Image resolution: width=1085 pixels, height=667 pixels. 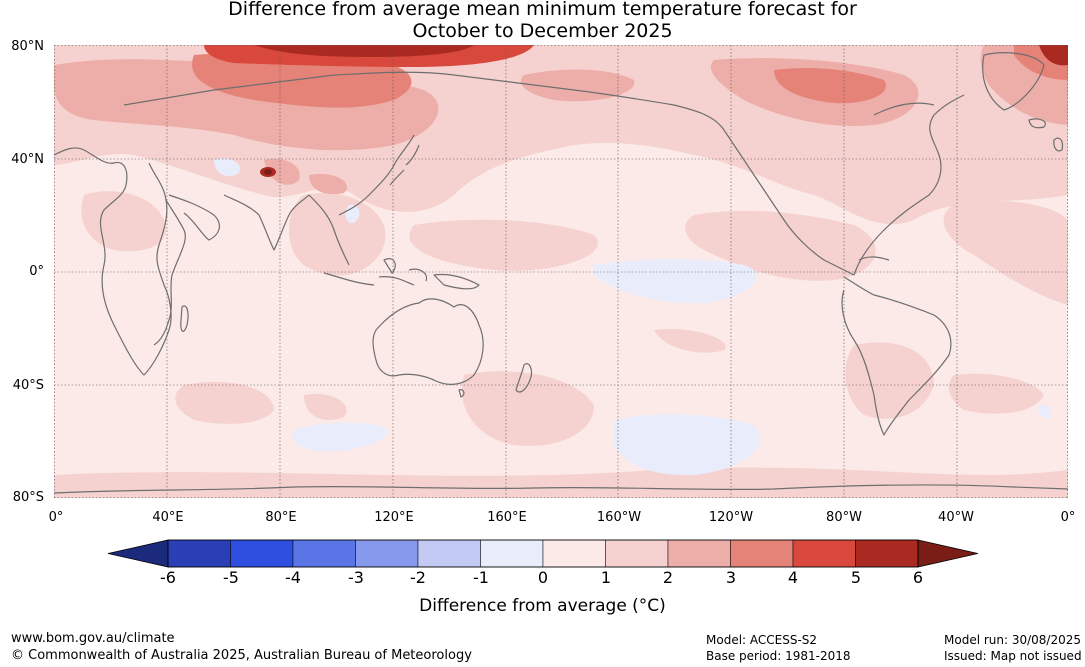 I want to click on footer-model-run: Model run: 30/08/2025, so click(x=1013, y=640).